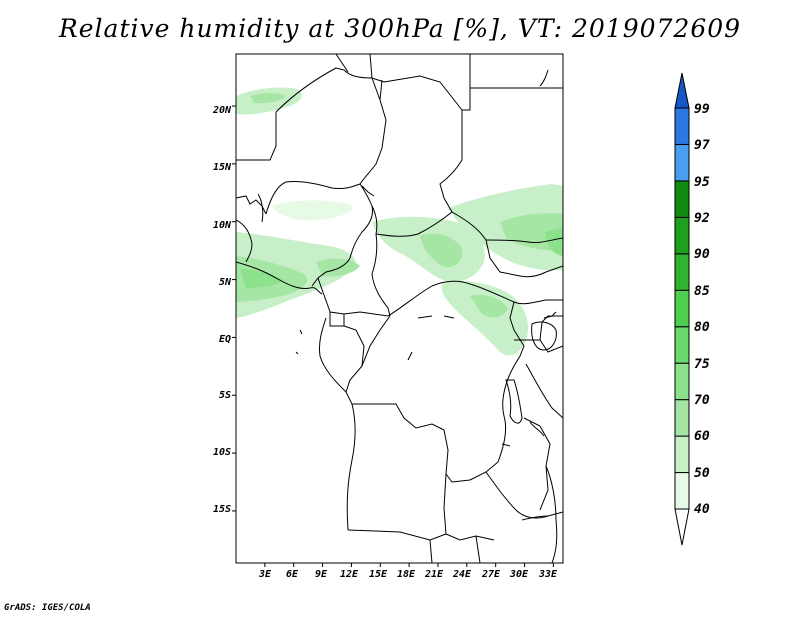 The width and height of the screenshot is (800, 618). Describe the element at coordinates (378, 574) in the screenshot. I see `lon-tick-label: 15E` at that location.